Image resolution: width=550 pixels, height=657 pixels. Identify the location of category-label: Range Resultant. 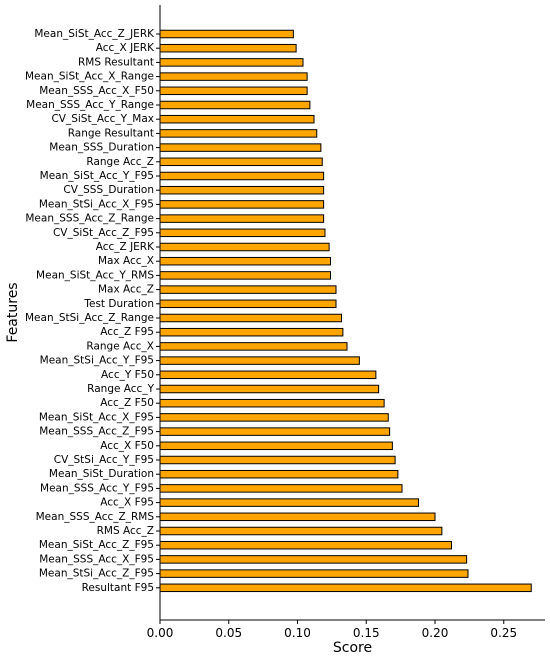
(111, 133).